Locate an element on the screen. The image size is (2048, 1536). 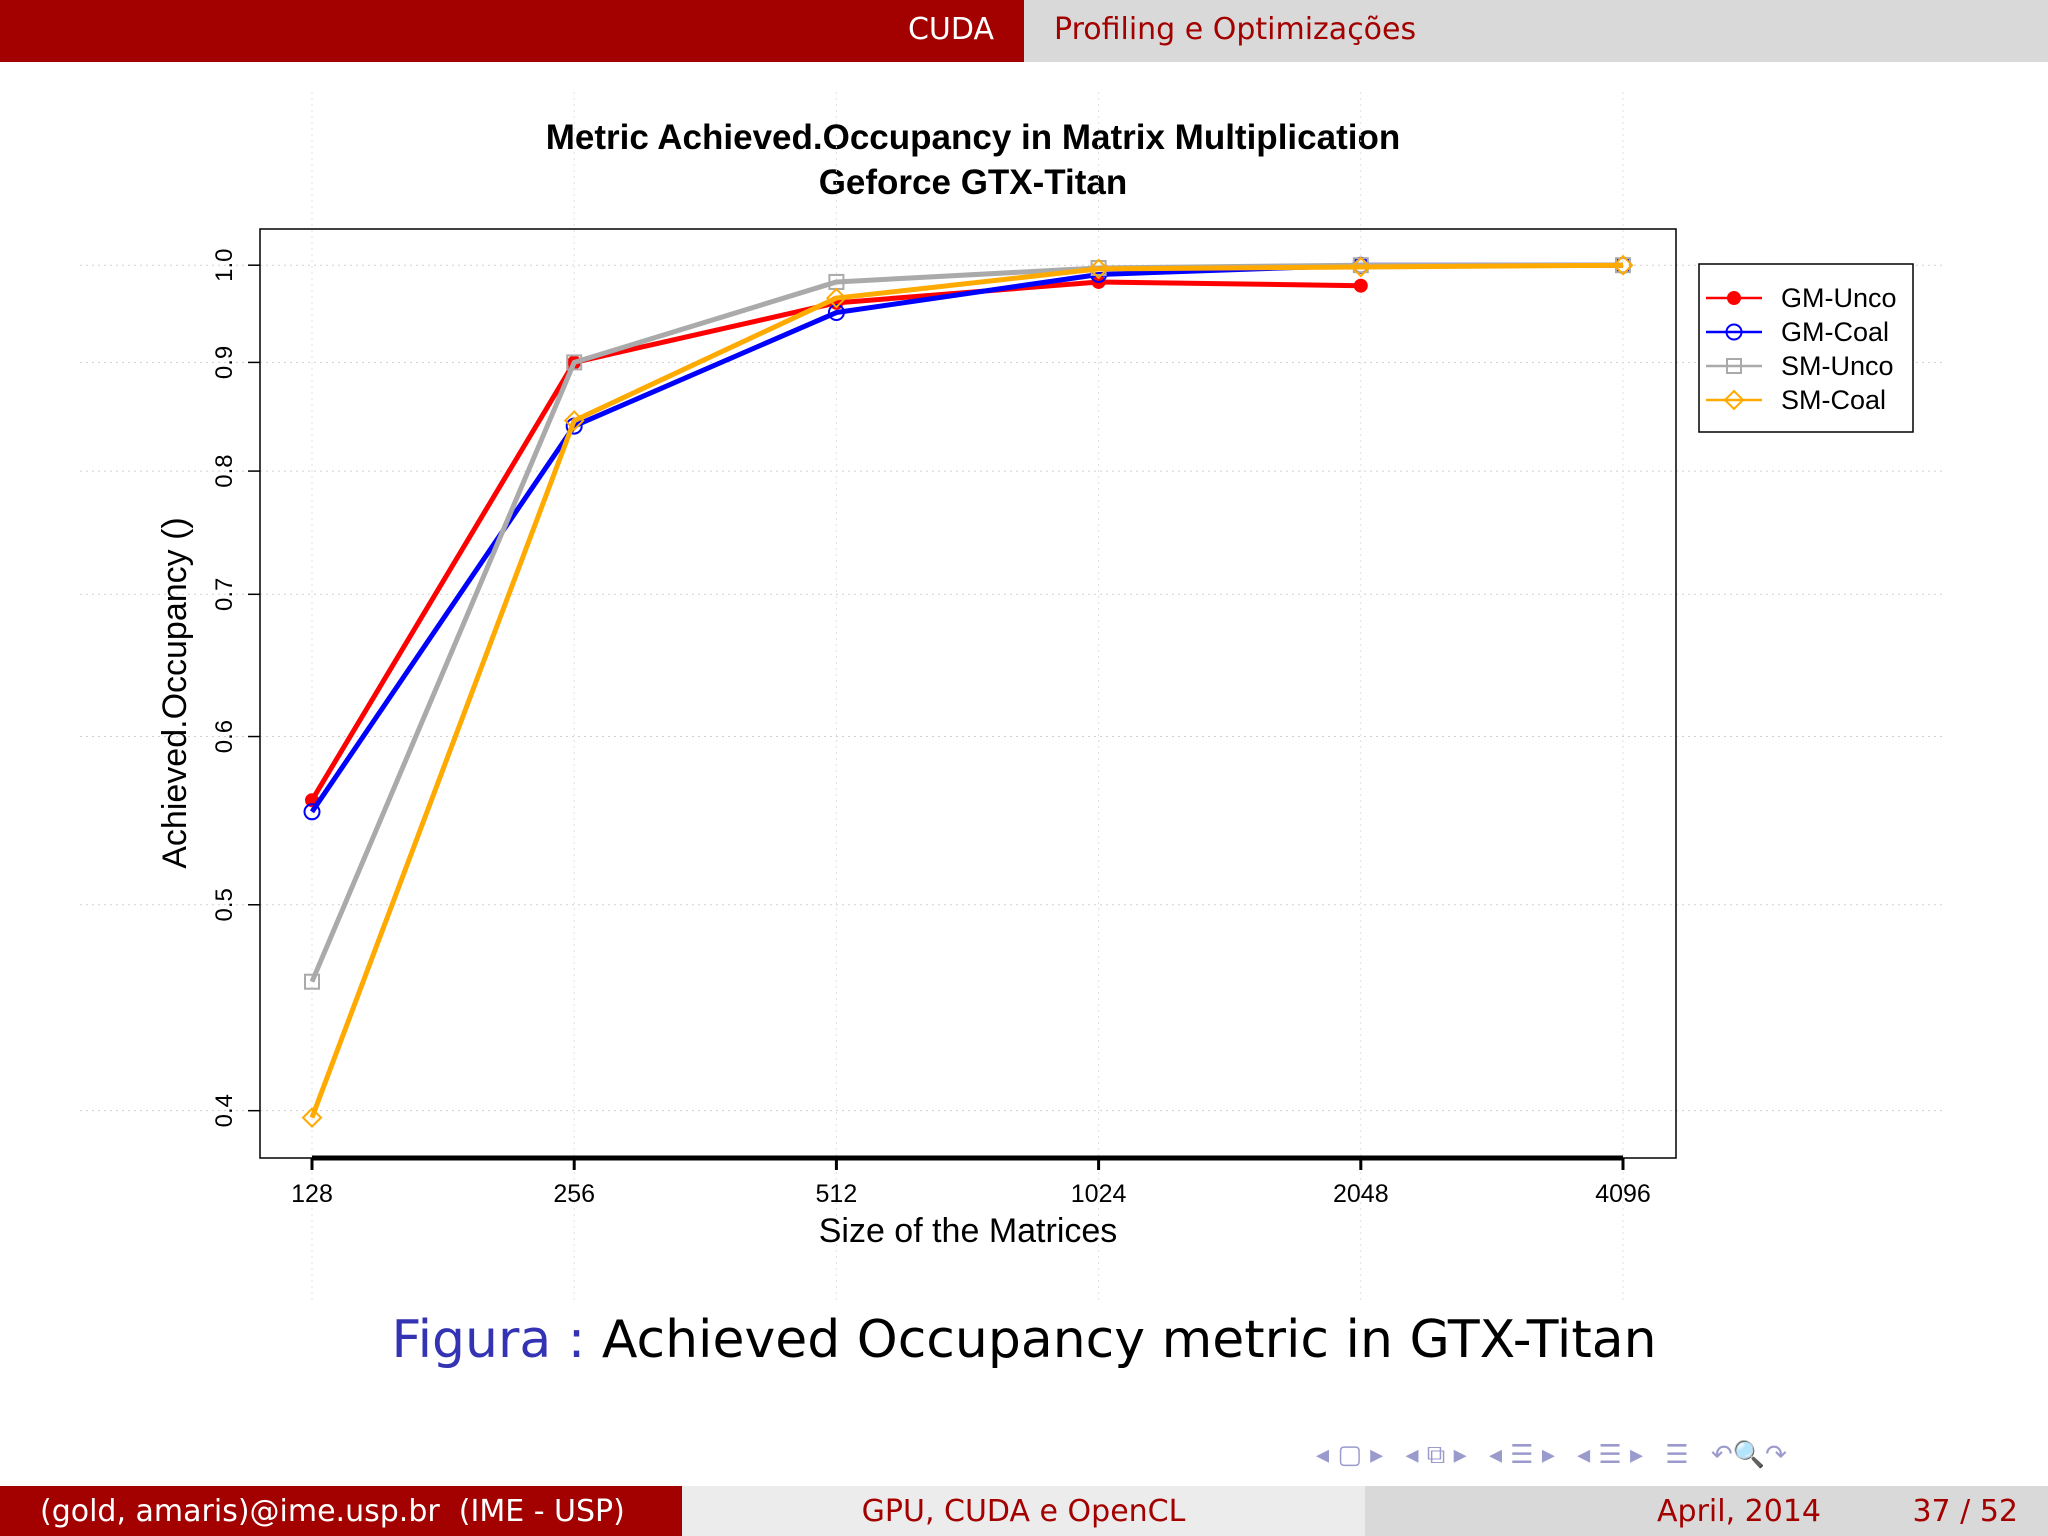
nav-subsection-icon: ◂ ⧉ ▸ is located at coordinates (1436, 1455).